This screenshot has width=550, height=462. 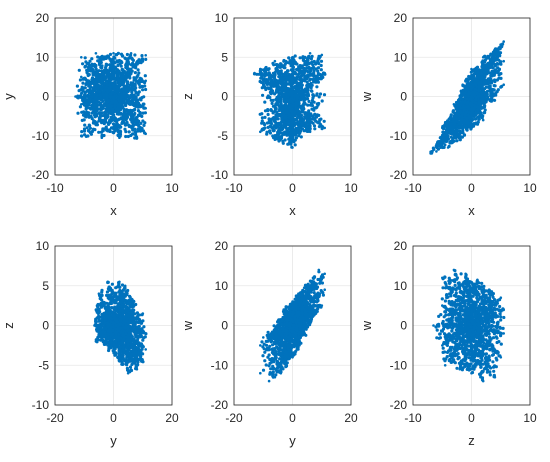 What do you see at coordinates (292, 210) in the screenshot?
I see `x-axis-label: x` at bounding box center [292, 210].